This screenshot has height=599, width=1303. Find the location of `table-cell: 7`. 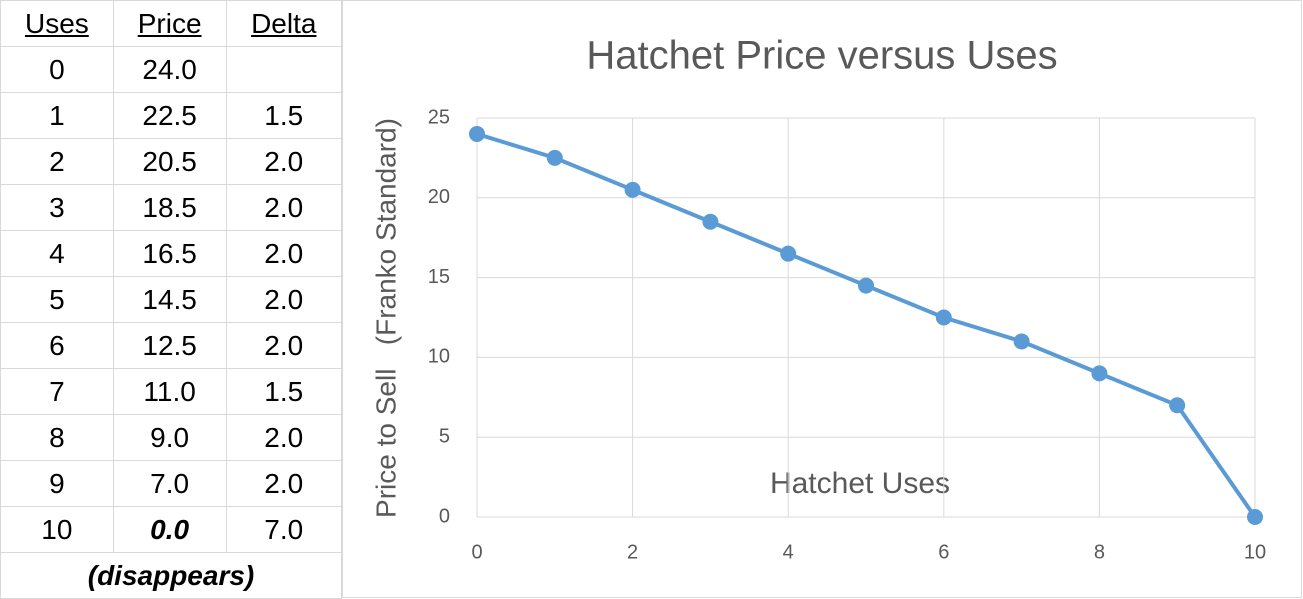

table-cell: 7 is located at coordinates (57, 391).